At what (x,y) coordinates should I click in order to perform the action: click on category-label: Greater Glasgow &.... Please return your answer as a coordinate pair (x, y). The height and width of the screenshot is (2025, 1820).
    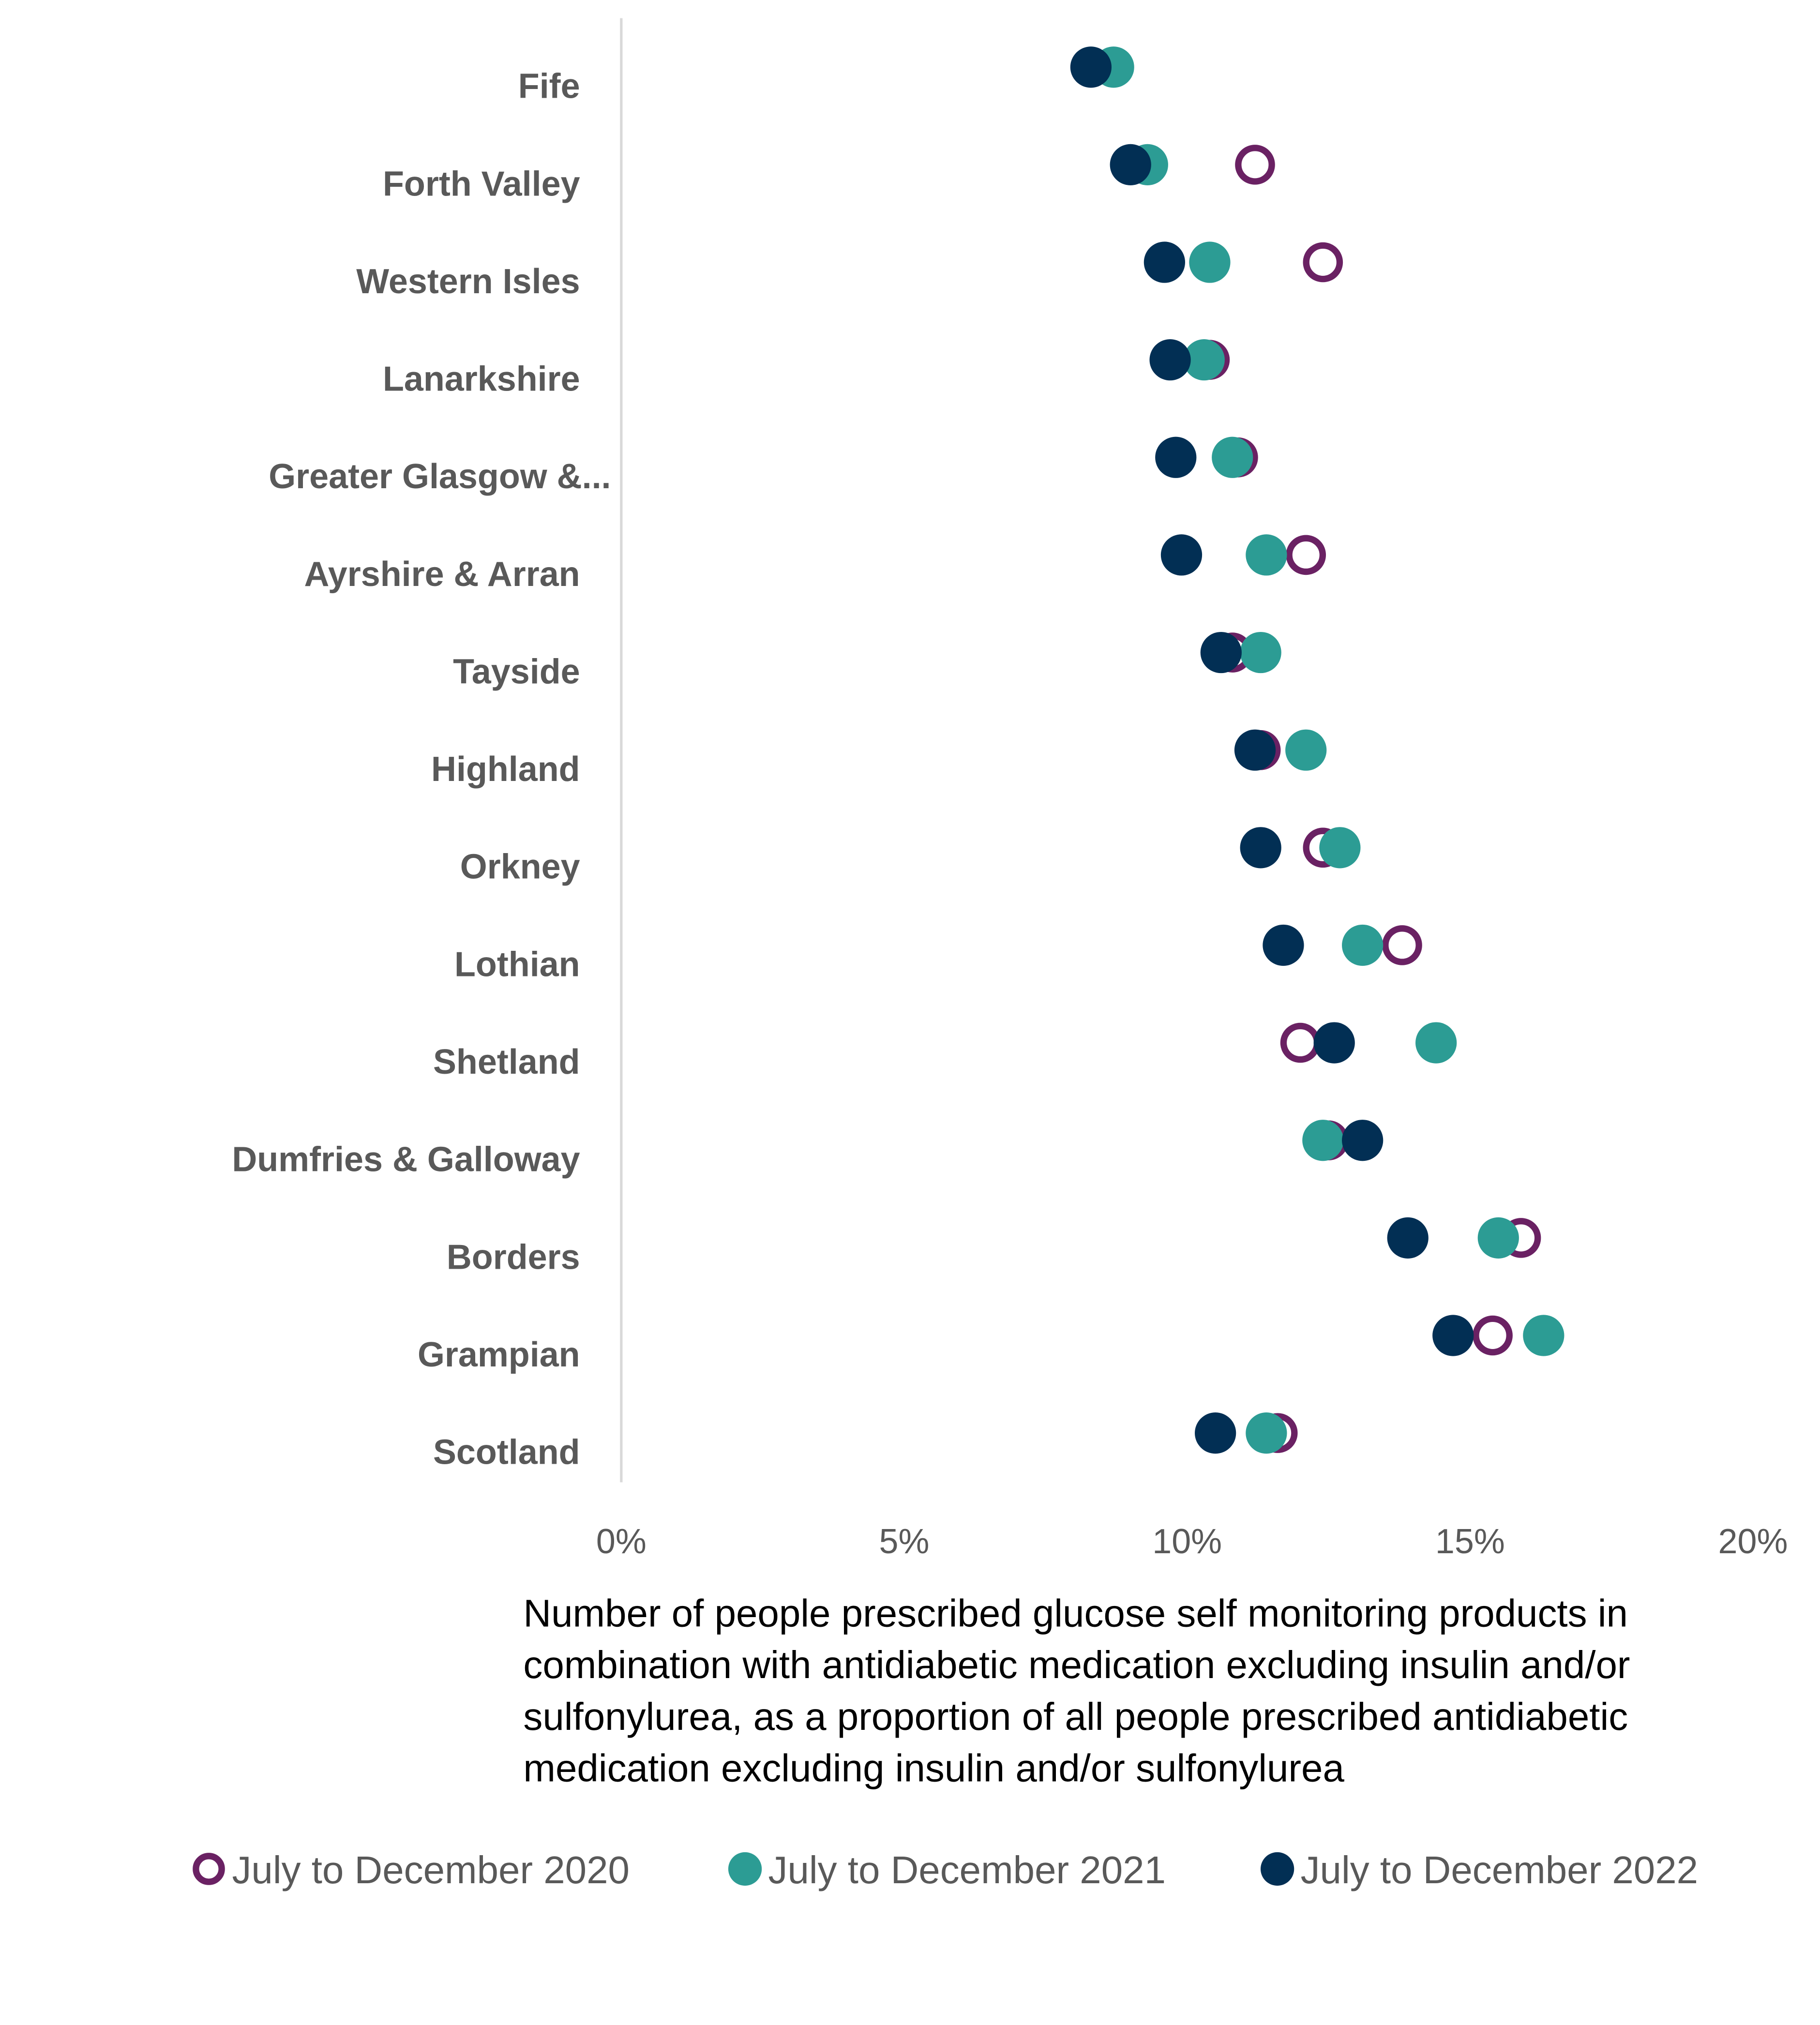
    Looking at the image, I should click on (440, 477).